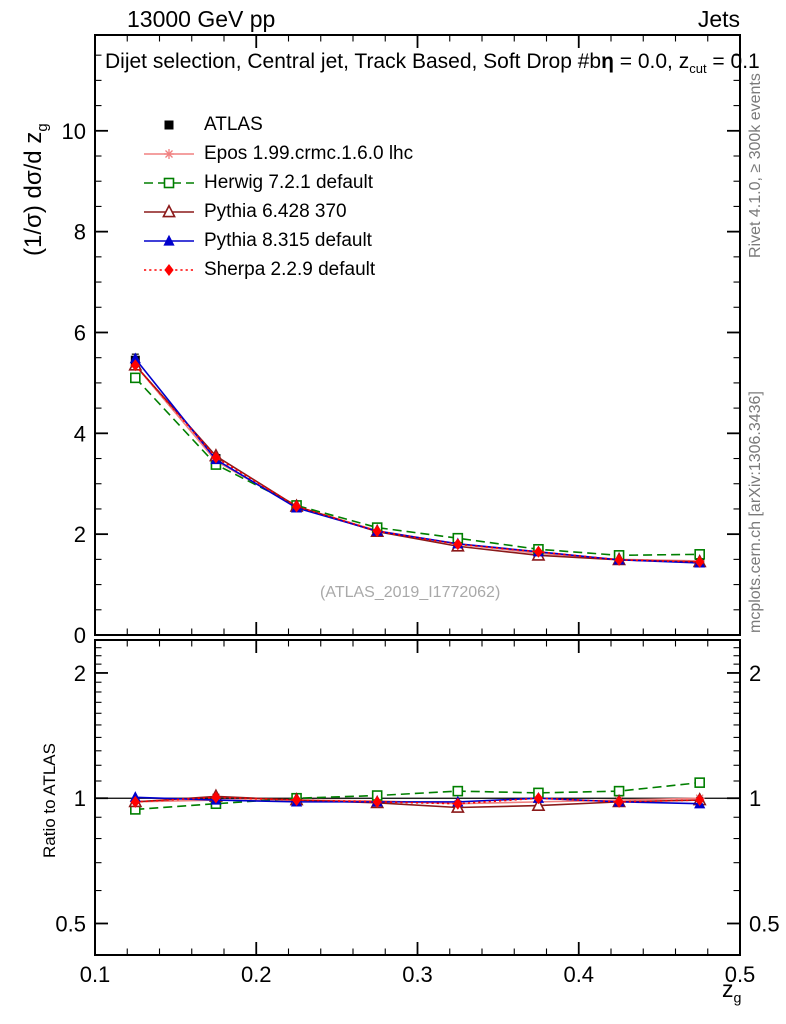 The width and height of the screenshot is (786, 1024). What do you see at coordinates (277, 124) in the screenshot?
I see `legend-item: ATLAS` at bounding box center [277, 124].